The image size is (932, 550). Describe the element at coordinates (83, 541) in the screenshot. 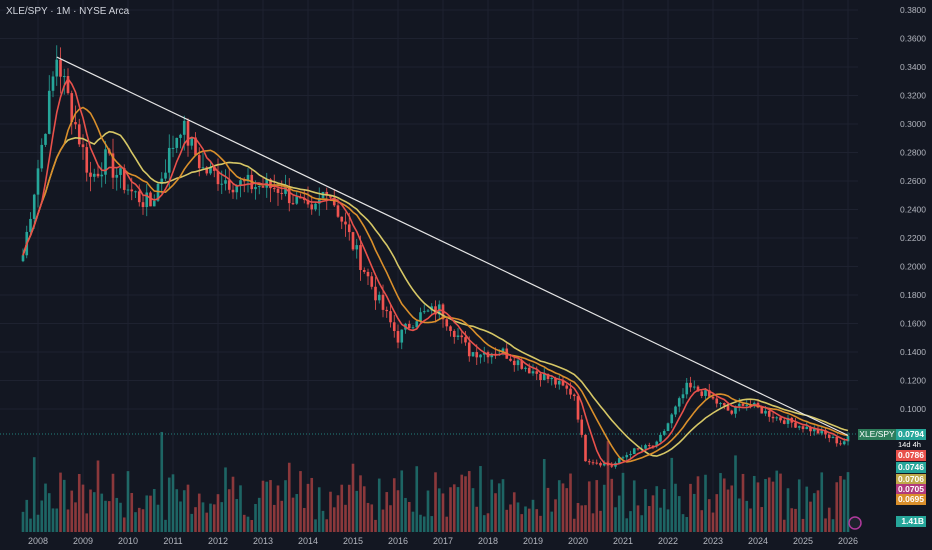

I see `time-tick-label: 2009` at that location.